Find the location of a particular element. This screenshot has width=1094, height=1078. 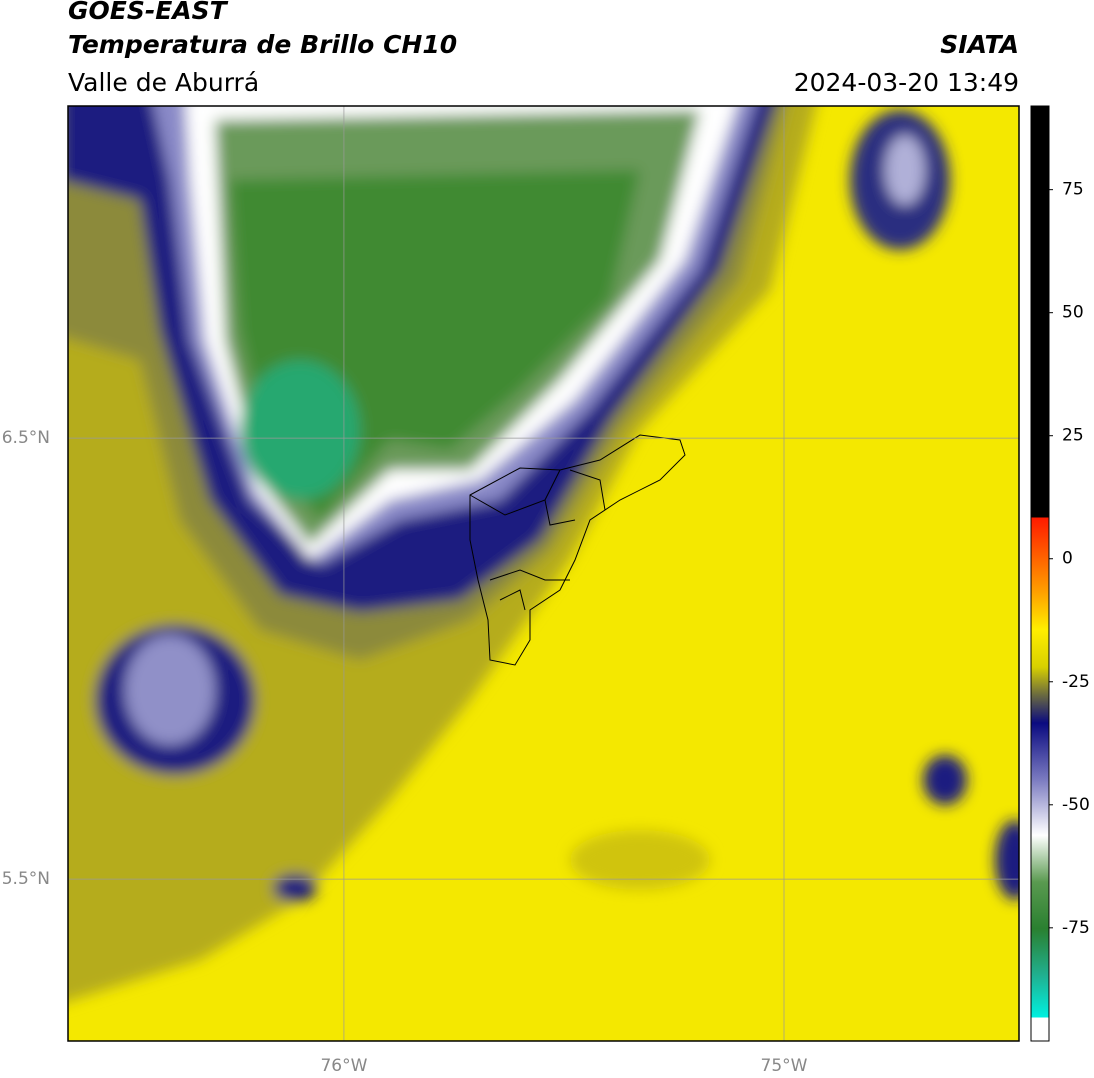

colorbar-tick-label: -50 is located at coordinates (1076, 805).